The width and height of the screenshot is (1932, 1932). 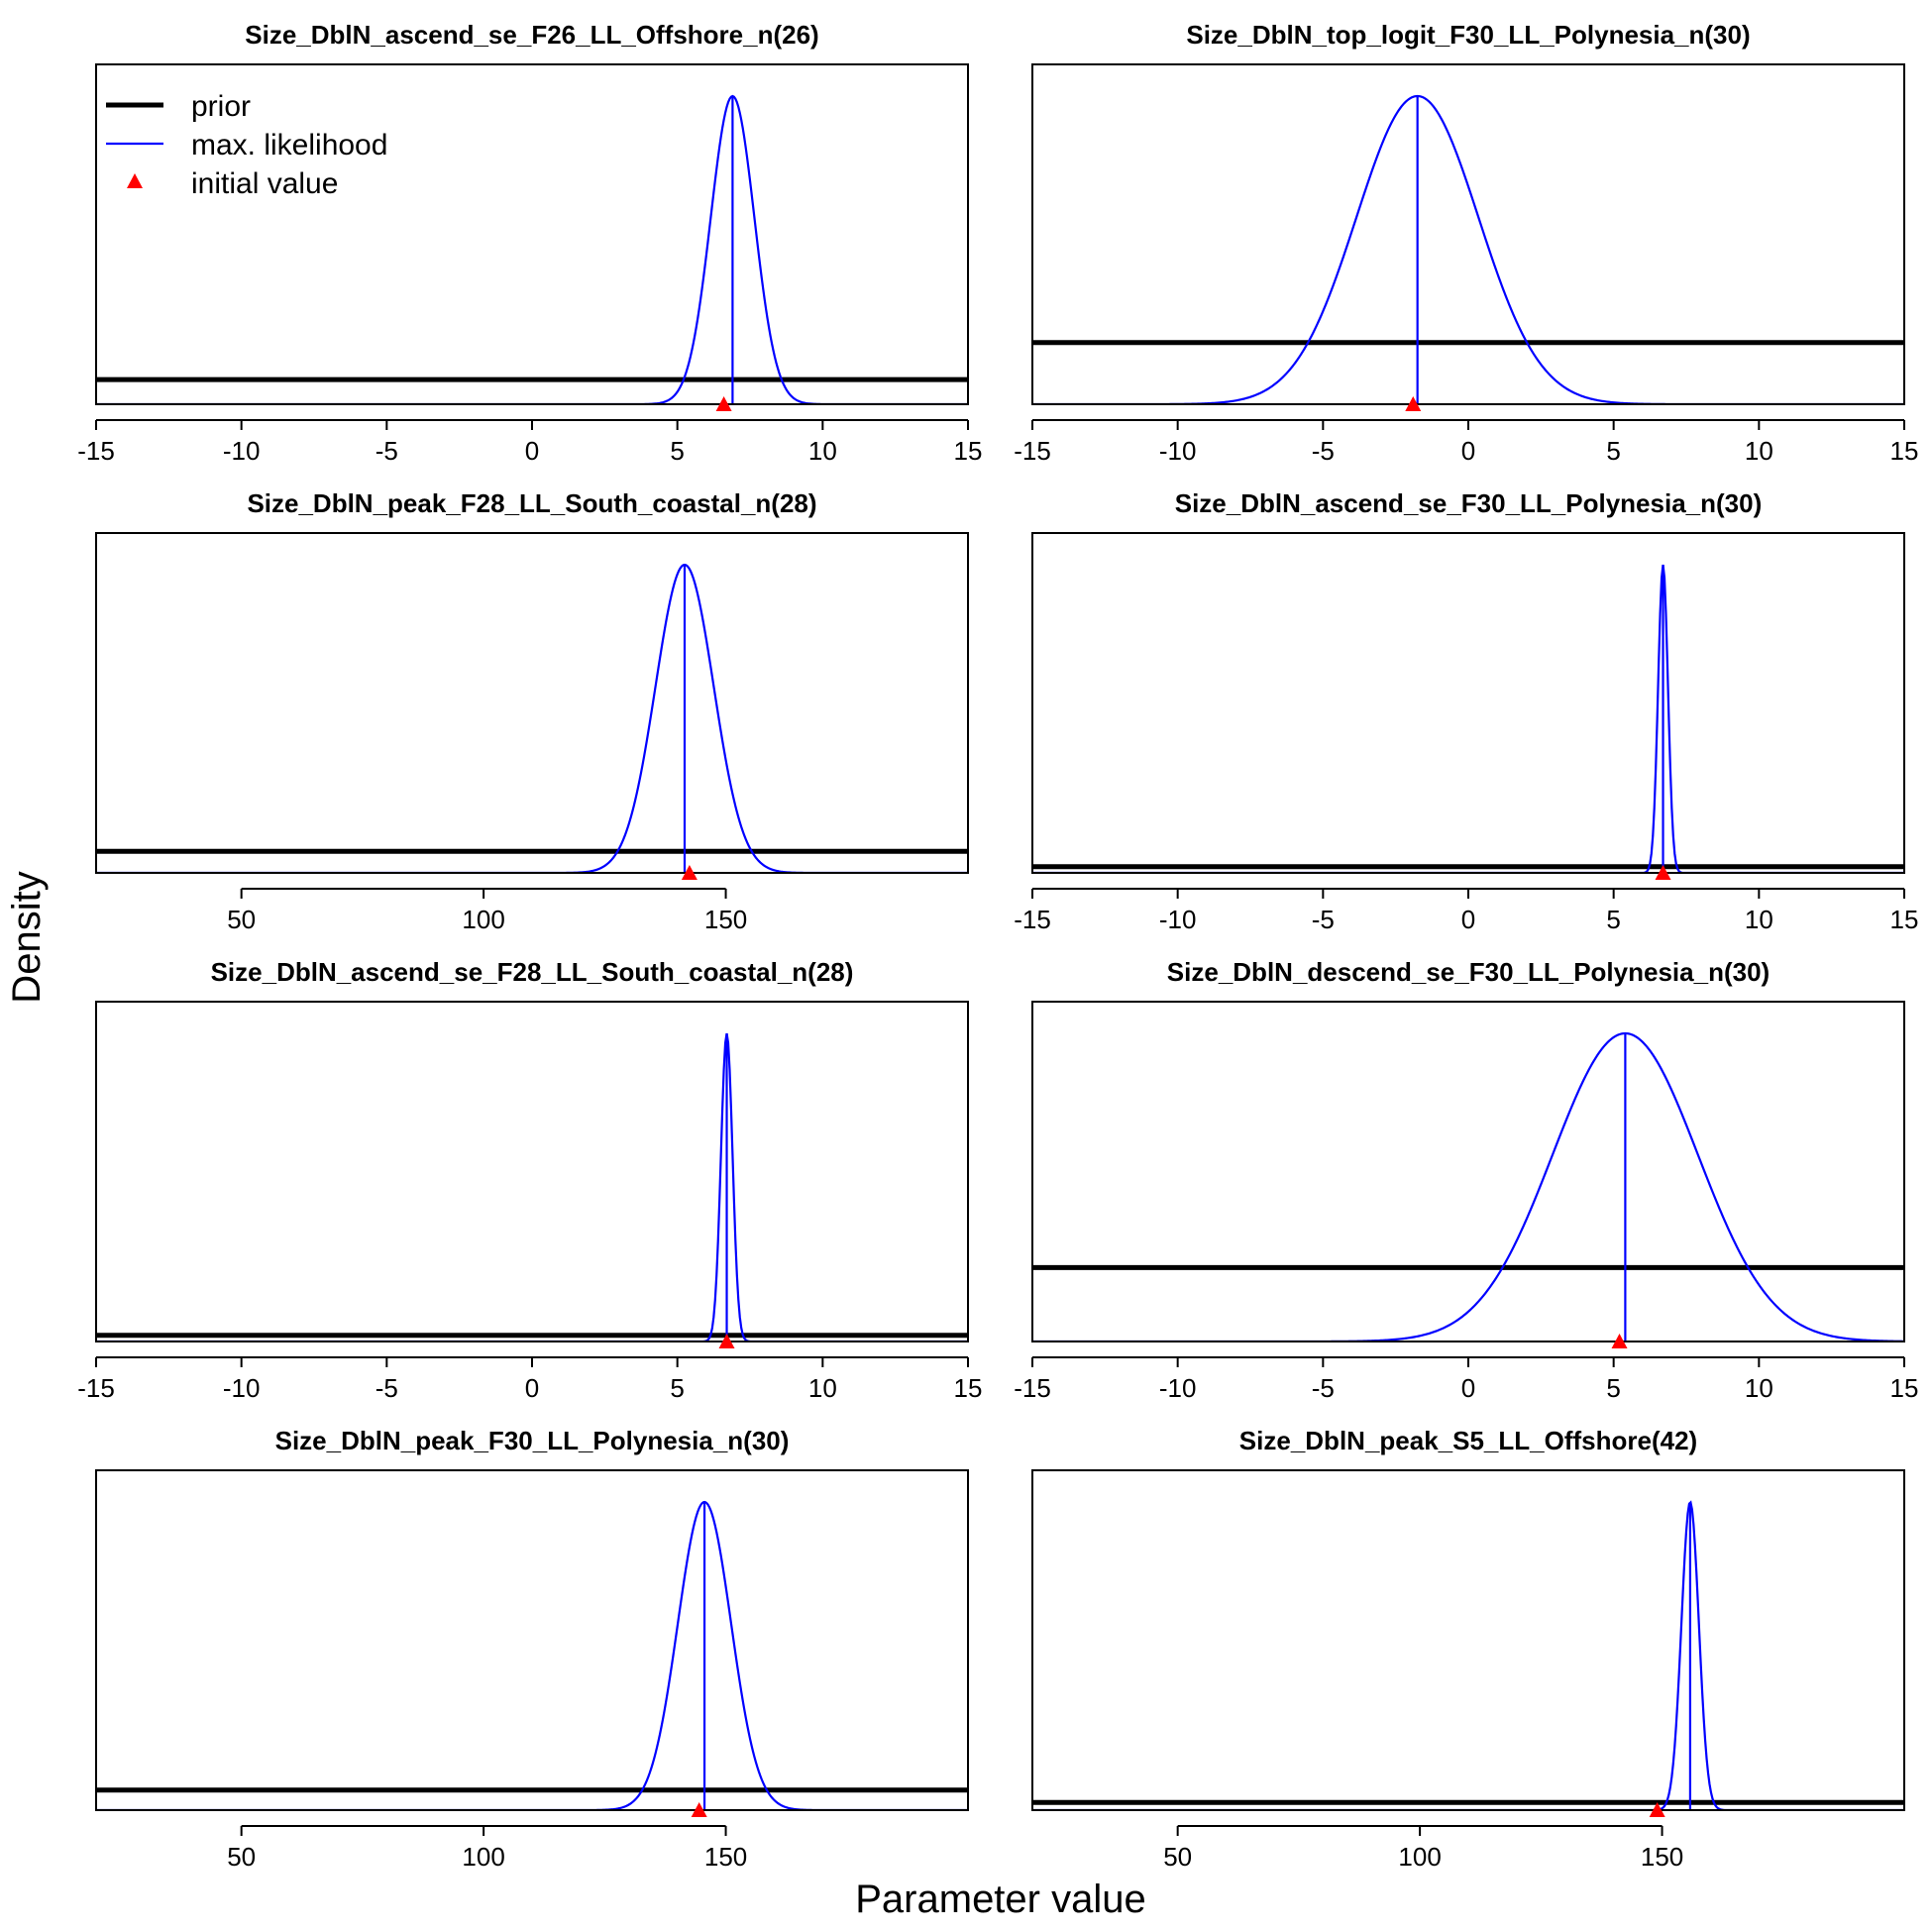 I want to click on y-axis-label: Density, so click(x=27, y=937).